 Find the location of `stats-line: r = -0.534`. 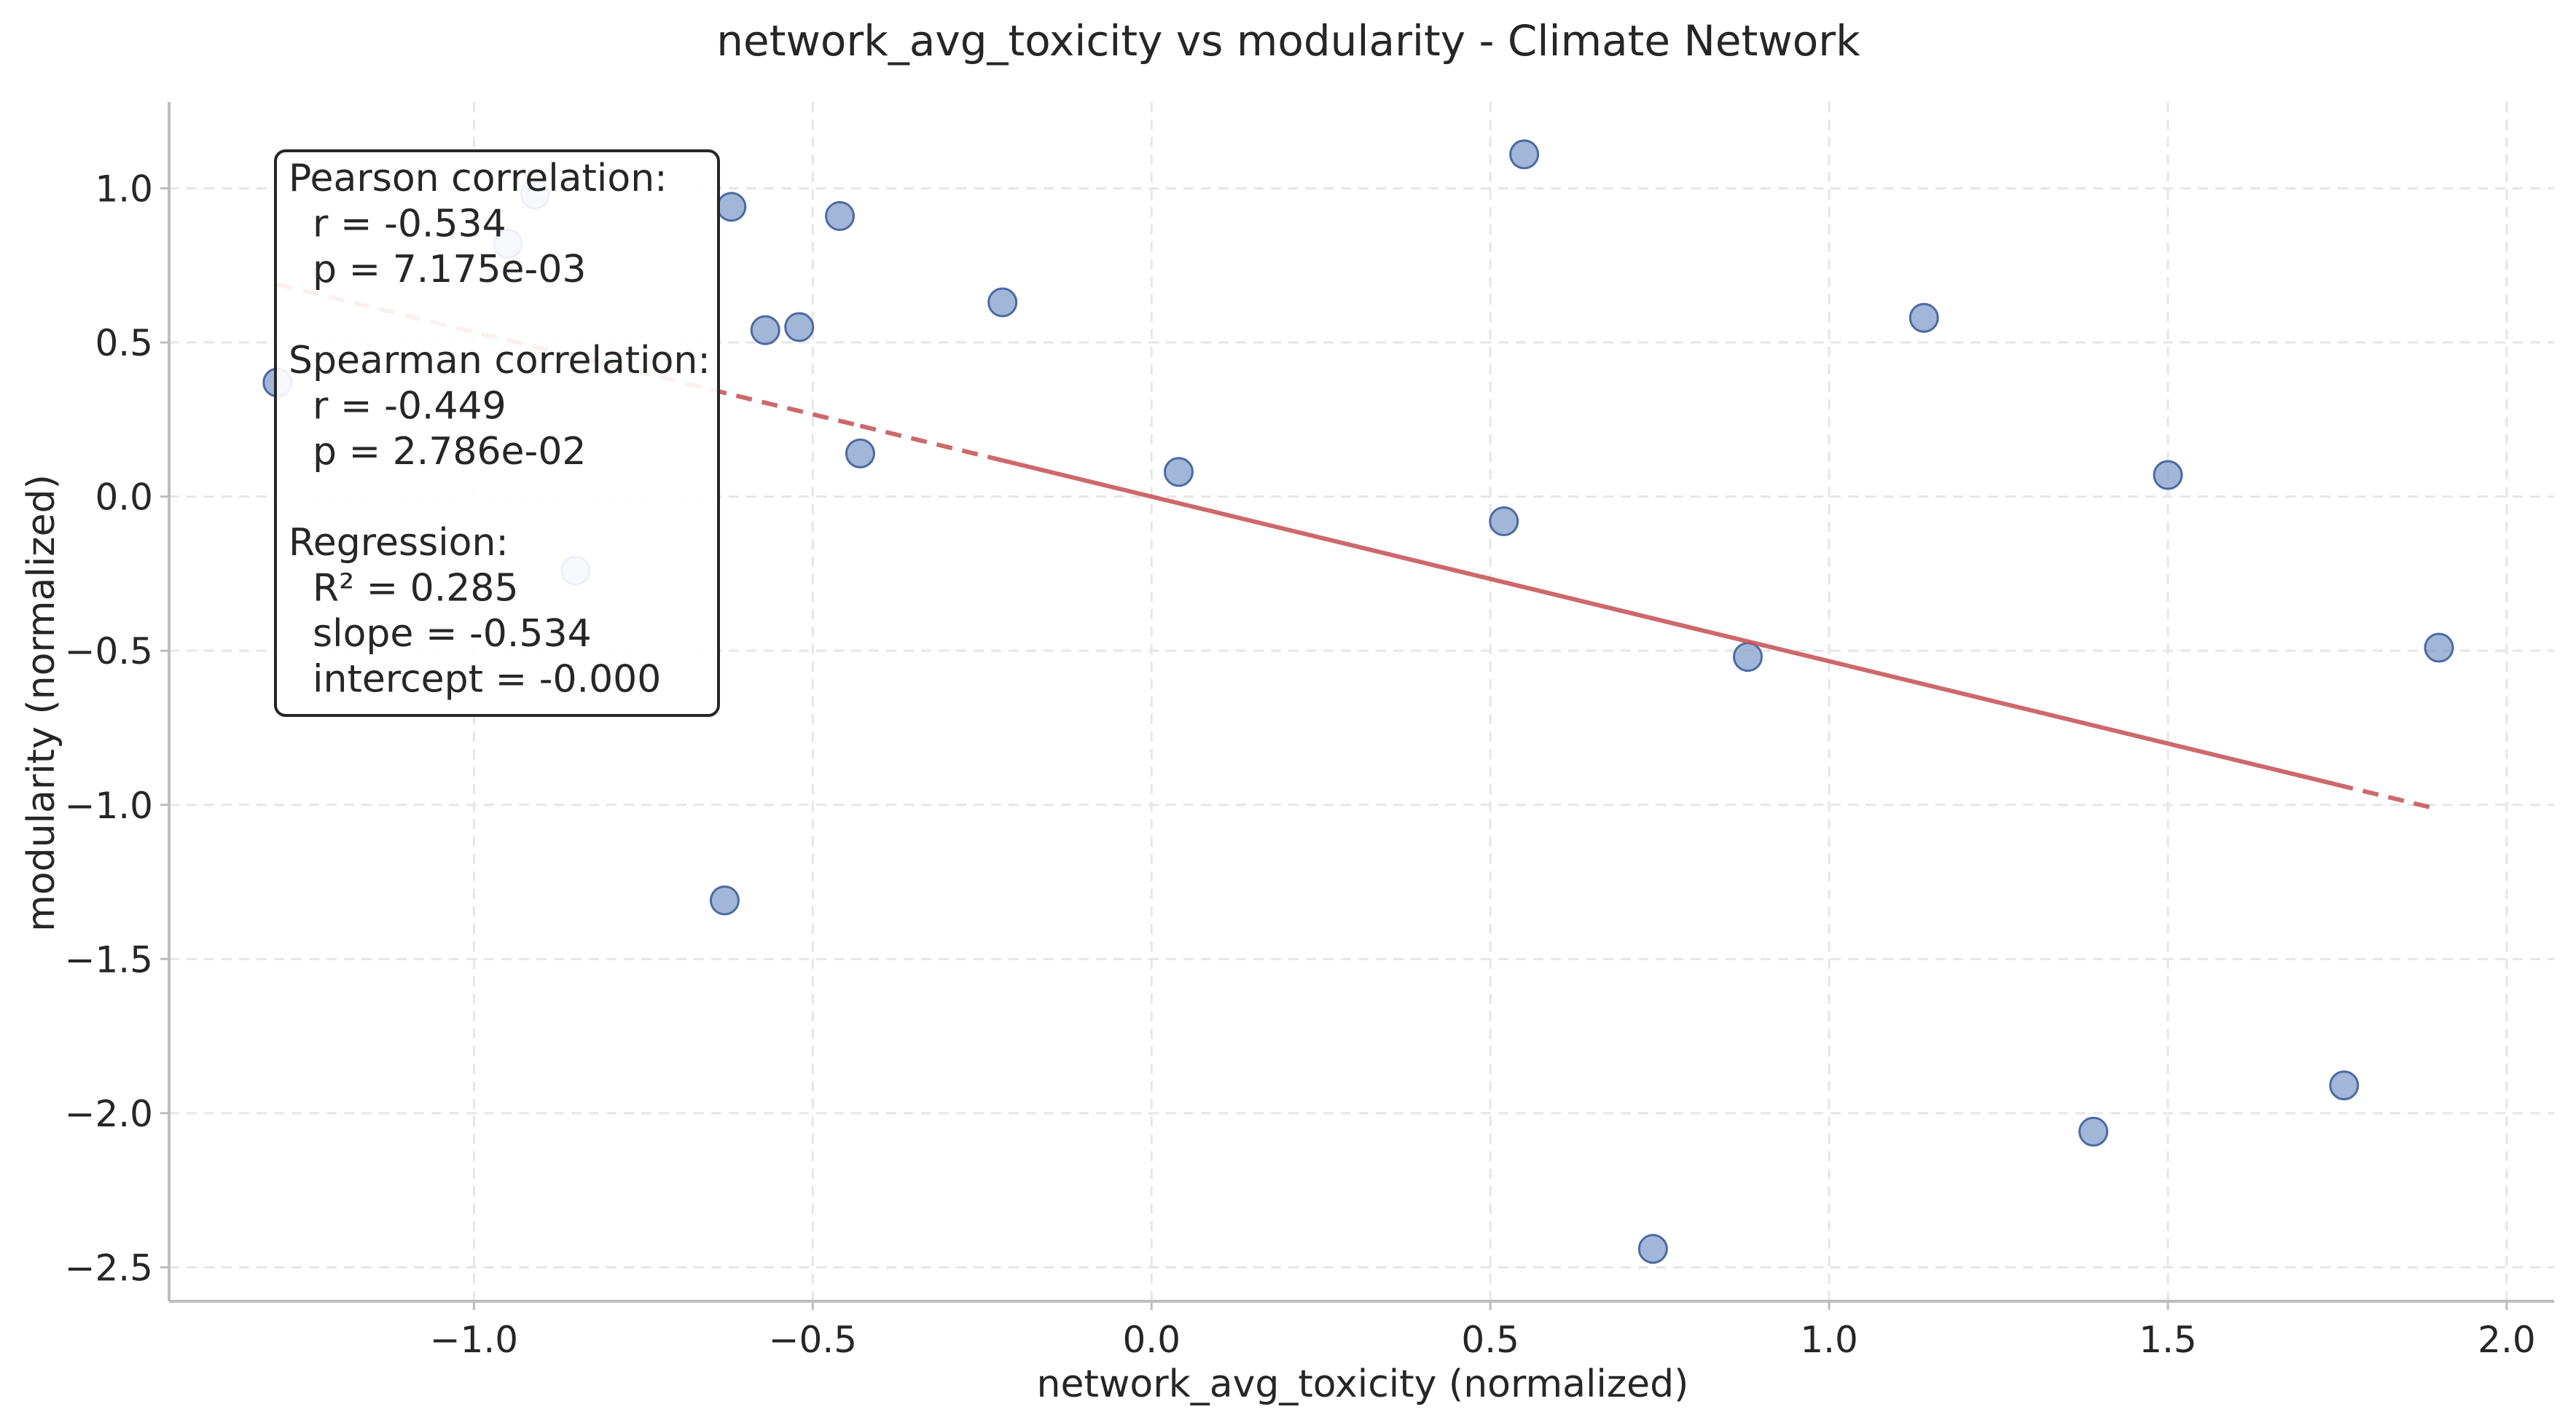

stats-line: r = -0.534 is located at coordinates (397, 224).